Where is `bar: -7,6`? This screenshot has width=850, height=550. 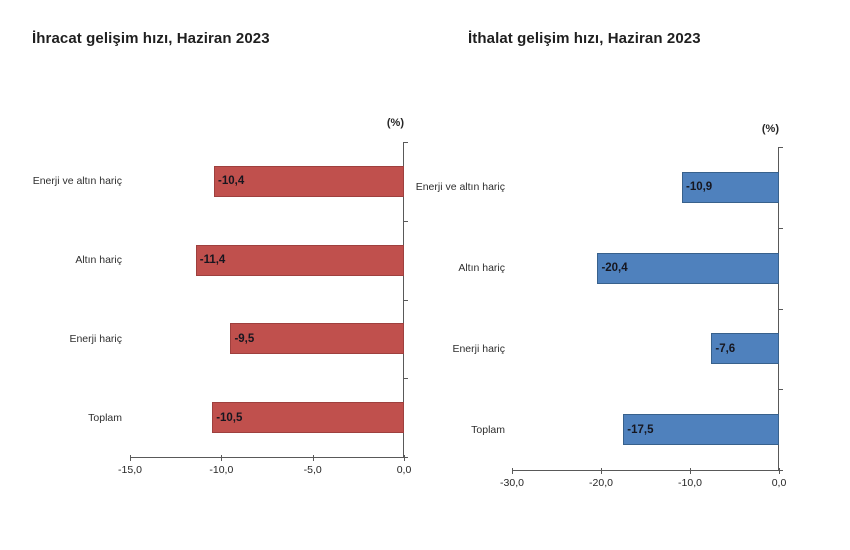
bar: -7,6 is located at coordinates (745, 349).